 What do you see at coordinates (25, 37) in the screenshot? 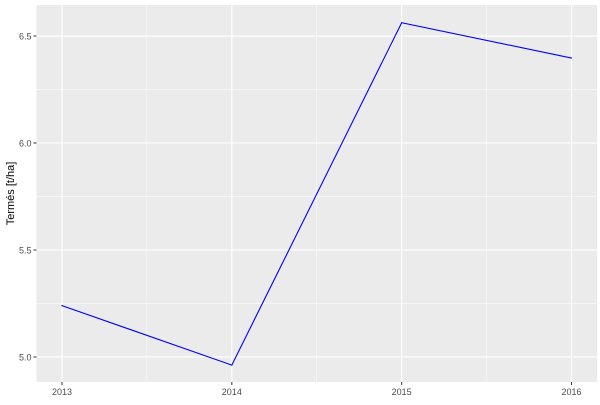
I see `y-tick-label: 6.5` at bounding box center [25, 37].